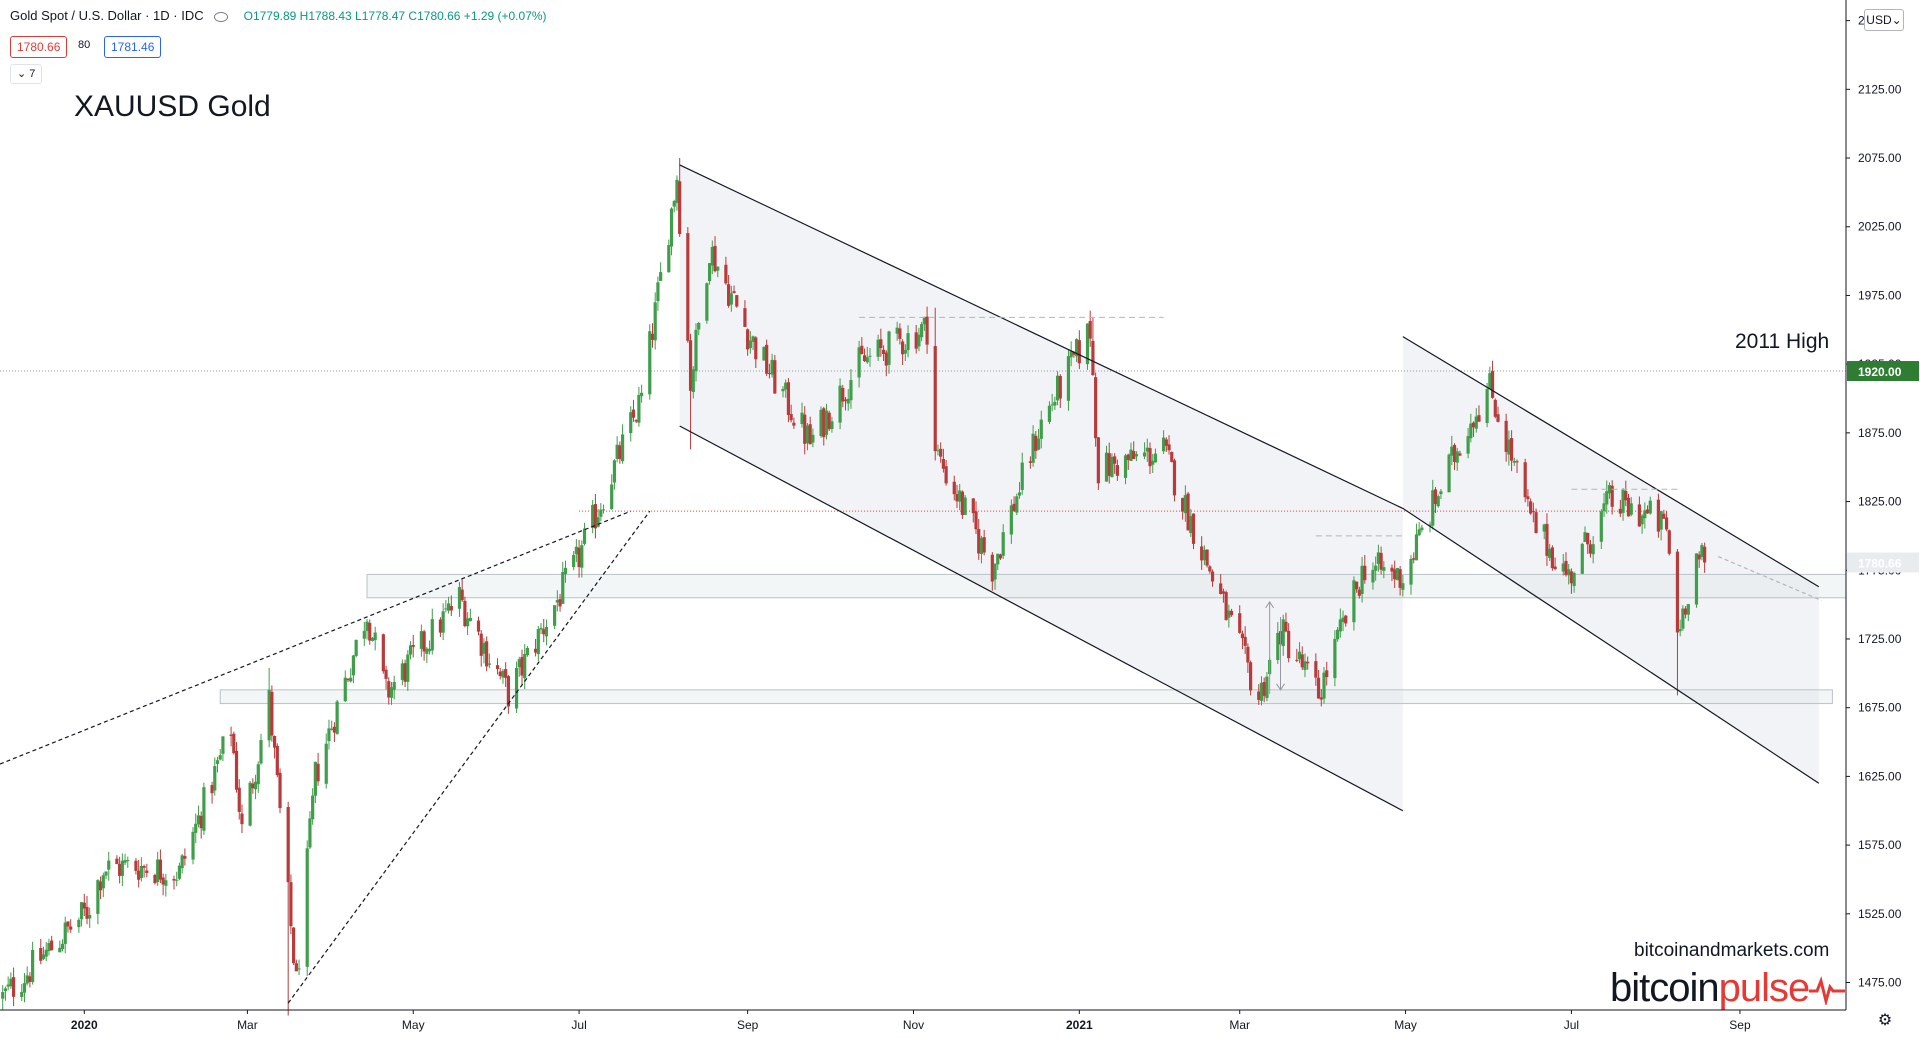 This screenshot has width=1920, height=1038. What do you see at coordinates (39, 47) in the screenshot?
I see `sell-button: 1780.66` at bounding box center [39, 47].